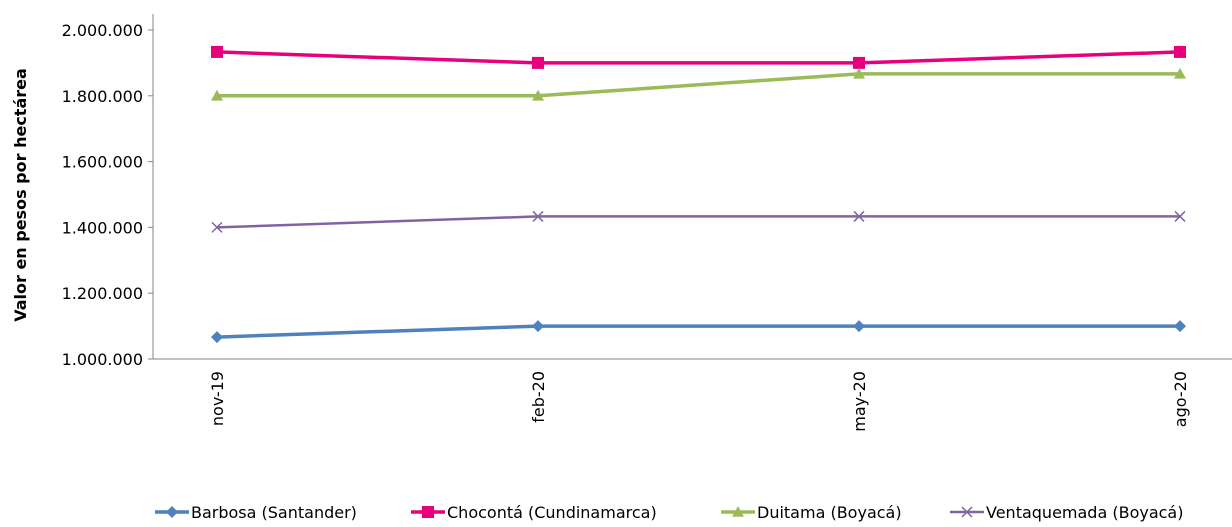 This screenshot has height=527, width=1232. I want to click on legend-label: Barbosa (Santander), so click(274, 512).